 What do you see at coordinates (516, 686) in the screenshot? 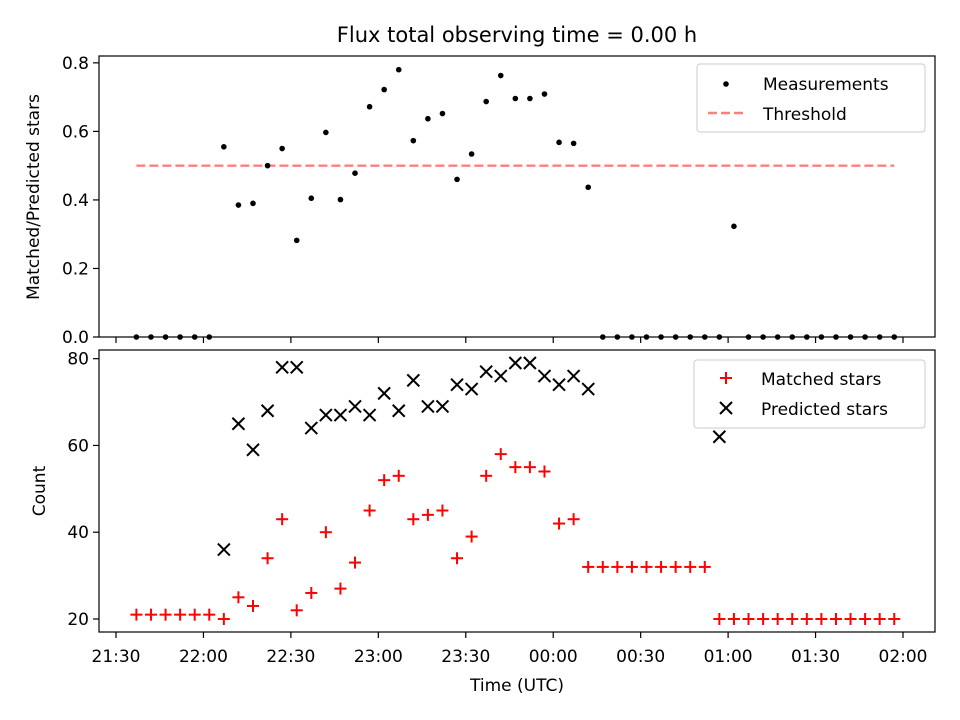
I see `x-axis-label: Time (UTC)` at bounding box center [516, 686].